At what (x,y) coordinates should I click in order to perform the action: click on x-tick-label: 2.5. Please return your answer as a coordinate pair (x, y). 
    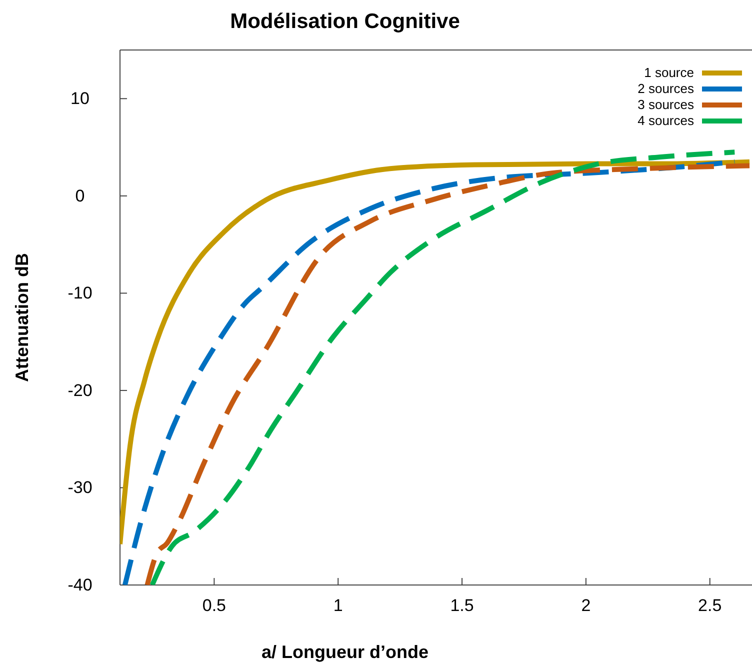
    Looking at the image, I should click on (710, 606).